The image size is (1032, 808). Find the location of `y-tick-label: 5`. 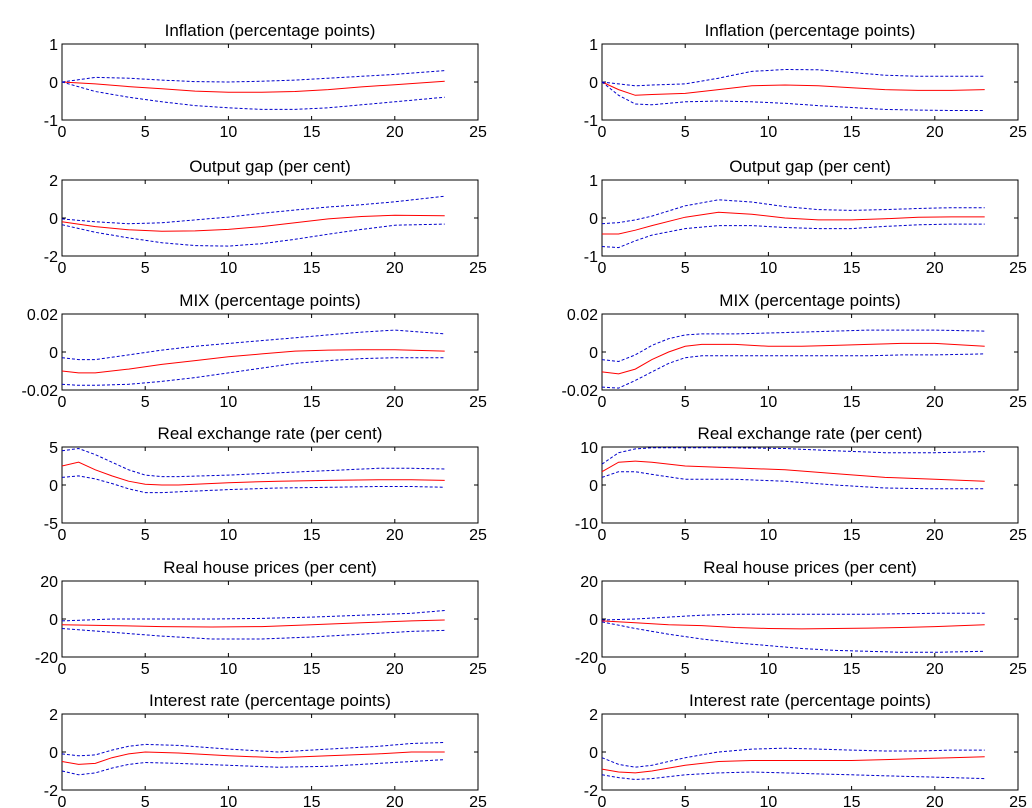

y-tick-label: 5 is located at coordinates (53, 448).